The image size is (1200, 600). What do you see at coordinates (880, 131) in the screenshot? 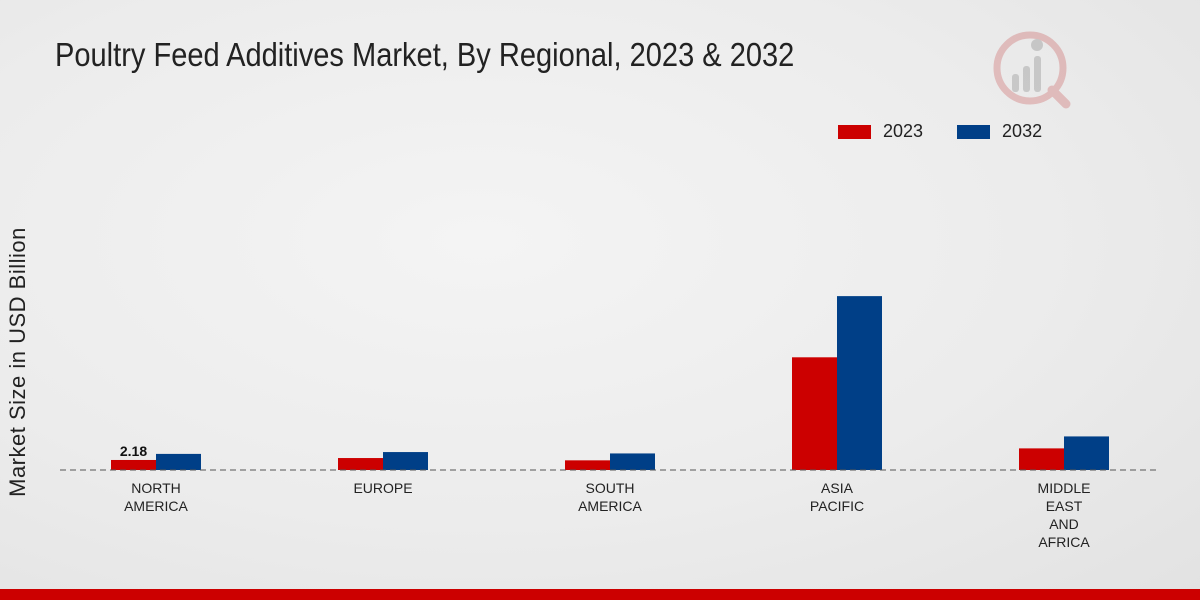
I see `legend-item-2023: 2023` at bounding box center [880, 131].